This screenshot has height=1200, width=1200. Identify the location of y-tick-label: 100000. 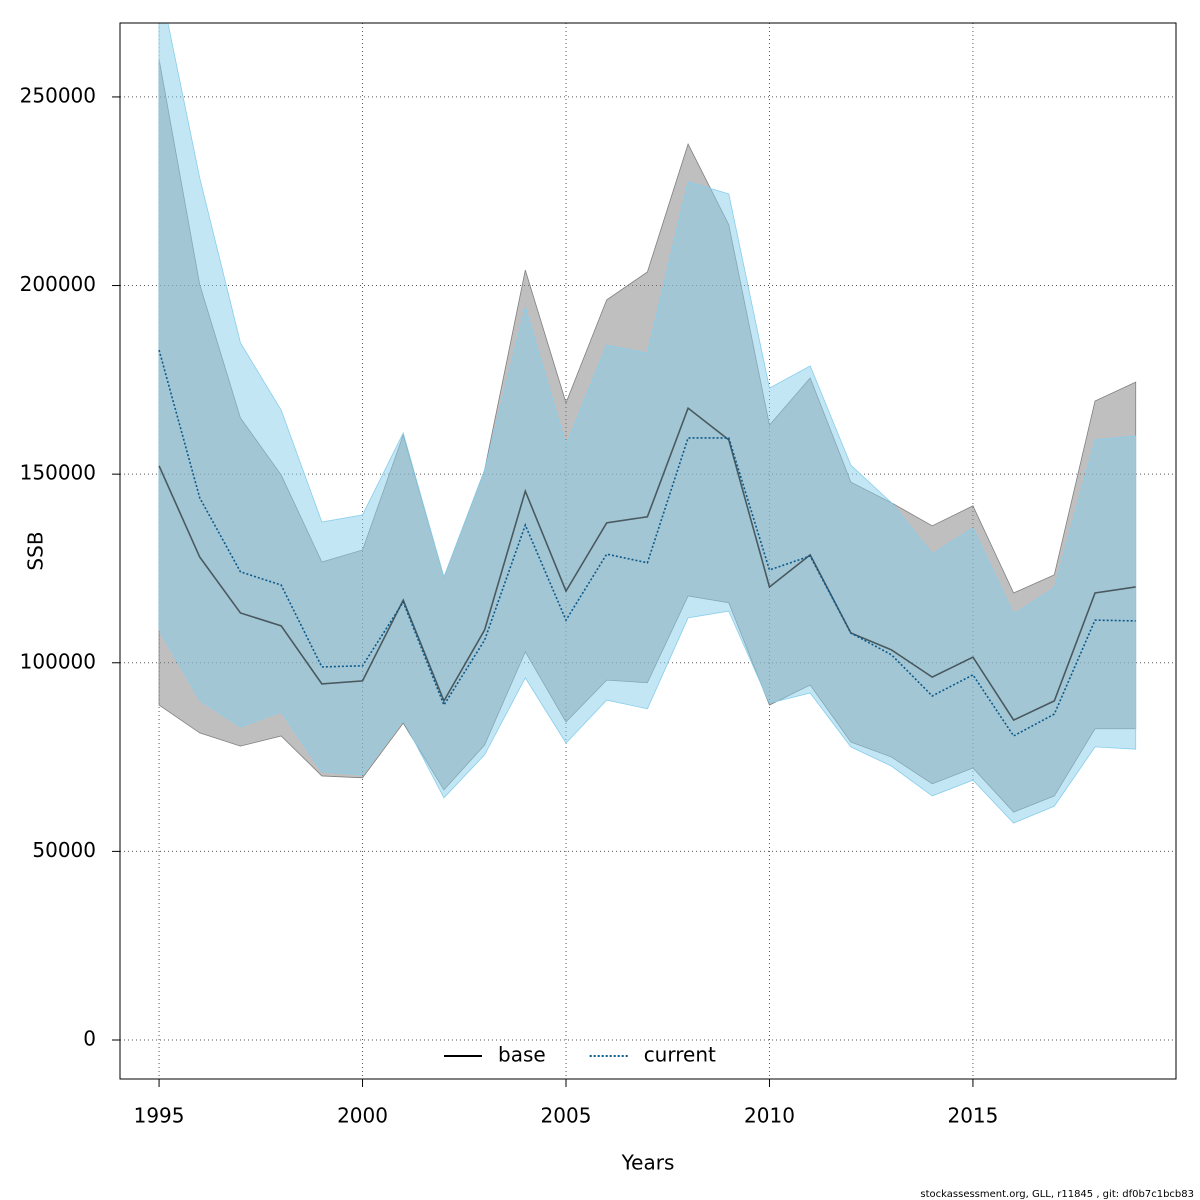
(58, 661).